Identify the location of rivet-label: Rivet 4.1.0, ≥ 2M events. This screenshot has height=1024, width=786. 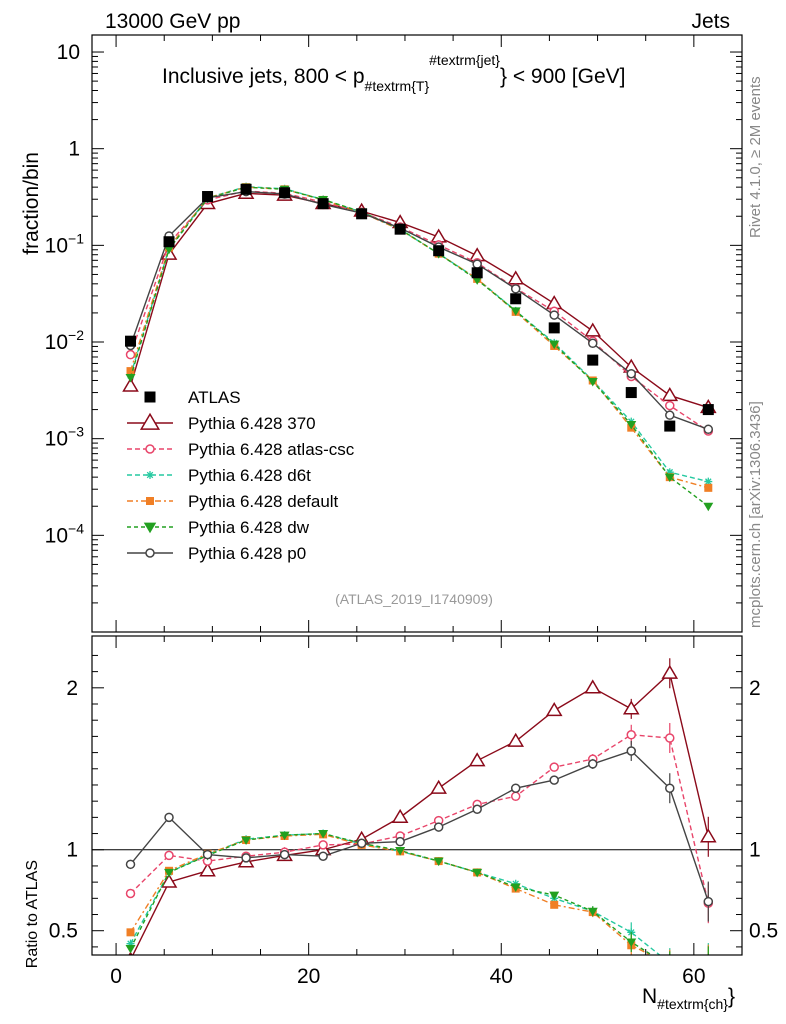
(755, 157).